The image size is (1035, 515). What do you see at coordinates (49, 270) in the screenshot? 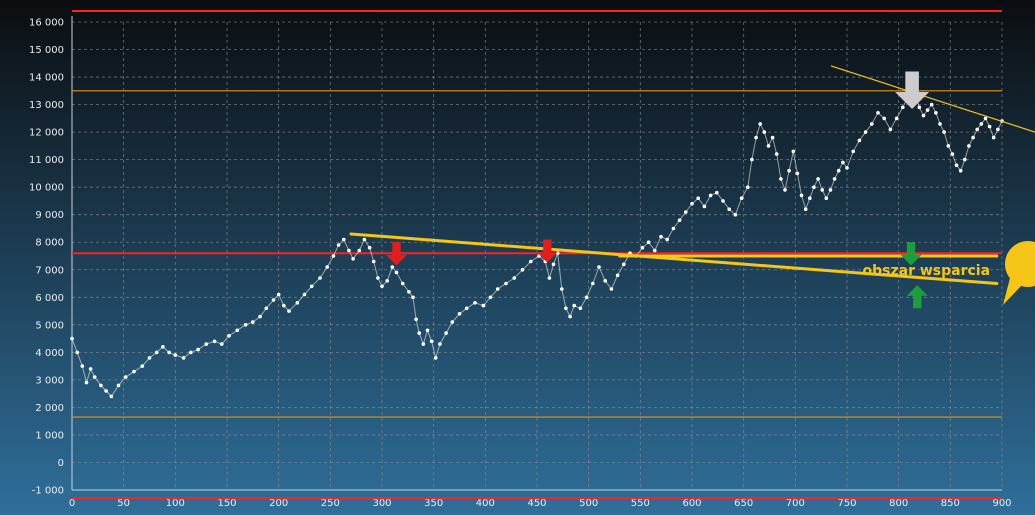
I see `y-tick-label: 7 000` at bounding box center [49, 270].